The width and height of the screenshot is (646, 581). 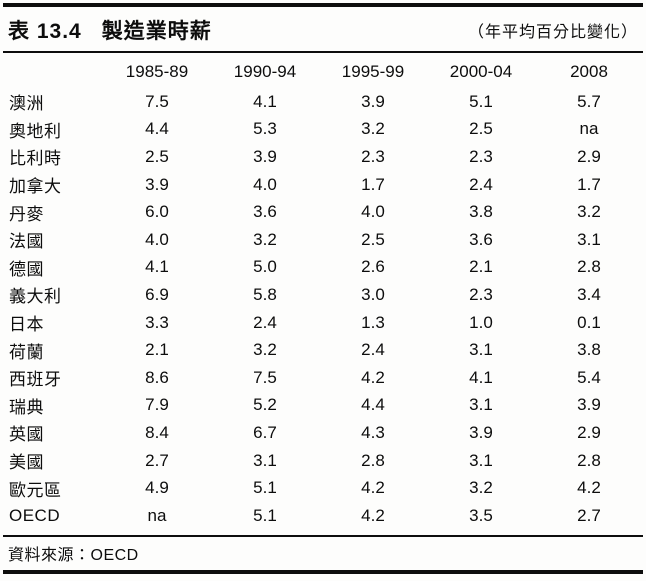 What do you see at coordinates (26, 269) in the screenshot?
I see `country-cell: 德國` at bounding box center [26, 269].